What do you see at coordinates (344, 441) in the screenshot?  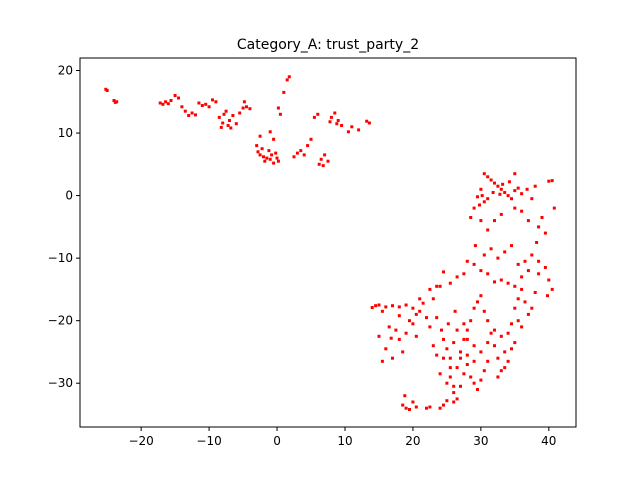 I see `x-tick-label: 10` at bounding box center [344, 441].